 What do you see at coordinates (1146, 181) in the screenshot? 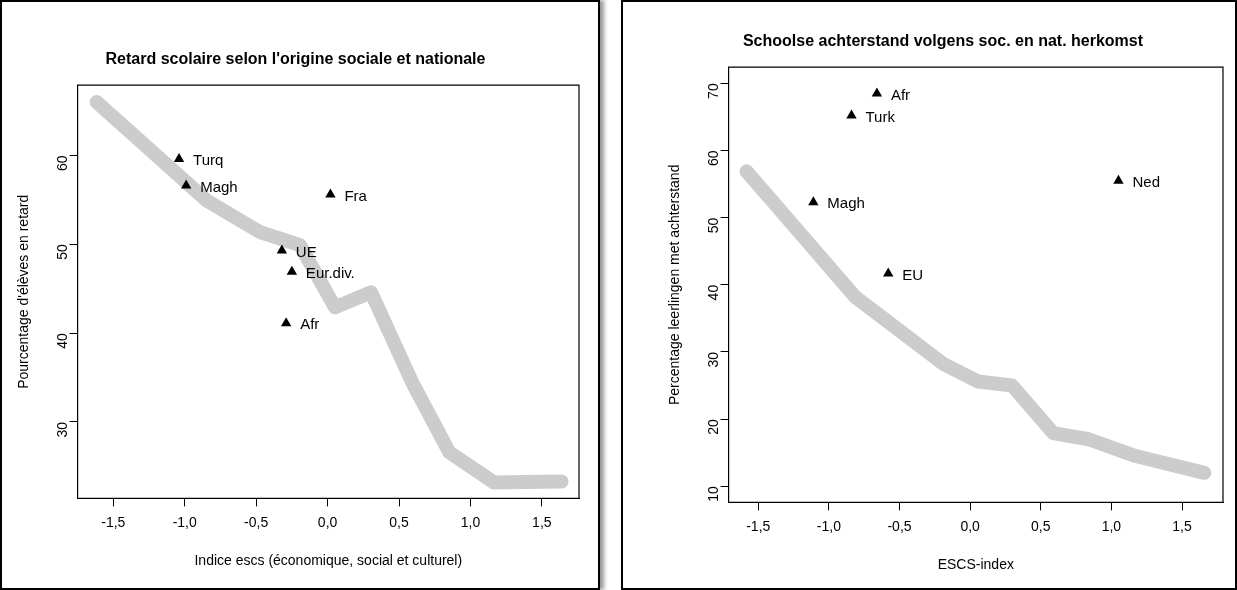
I see `series-label: Ned` at bounding box center [1146, 181].